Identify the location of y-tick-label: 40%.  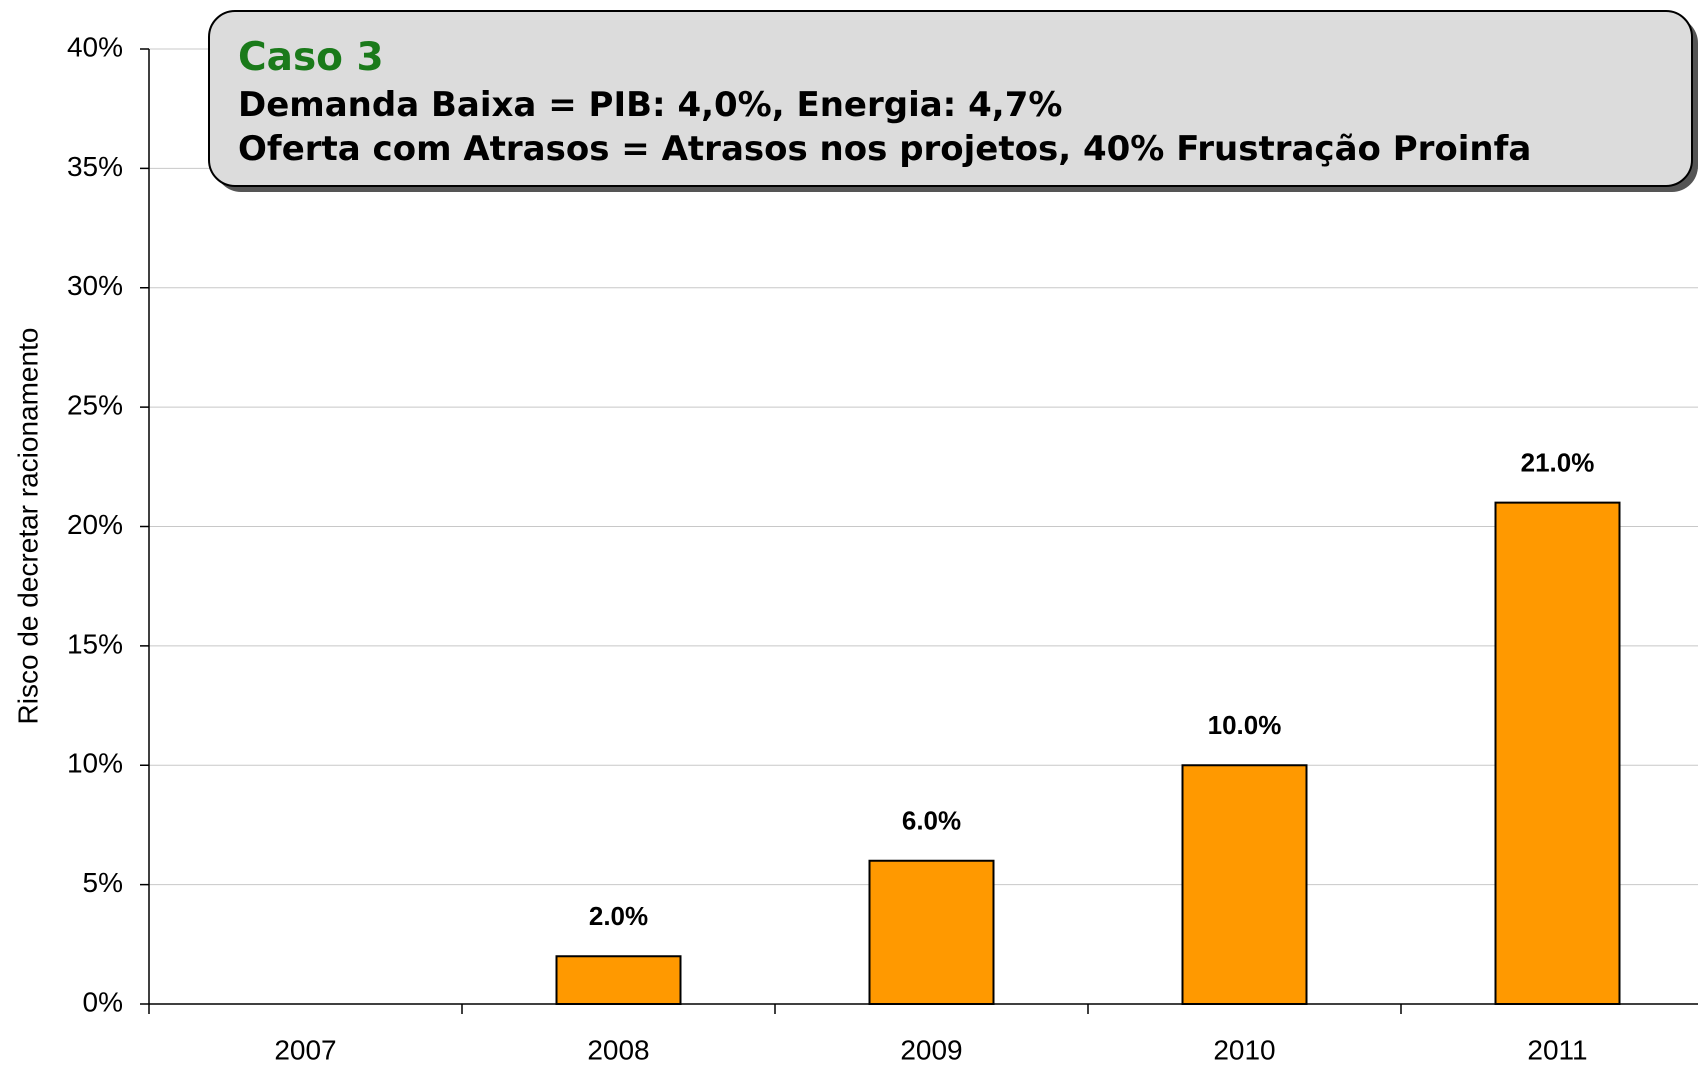
(95, 46).